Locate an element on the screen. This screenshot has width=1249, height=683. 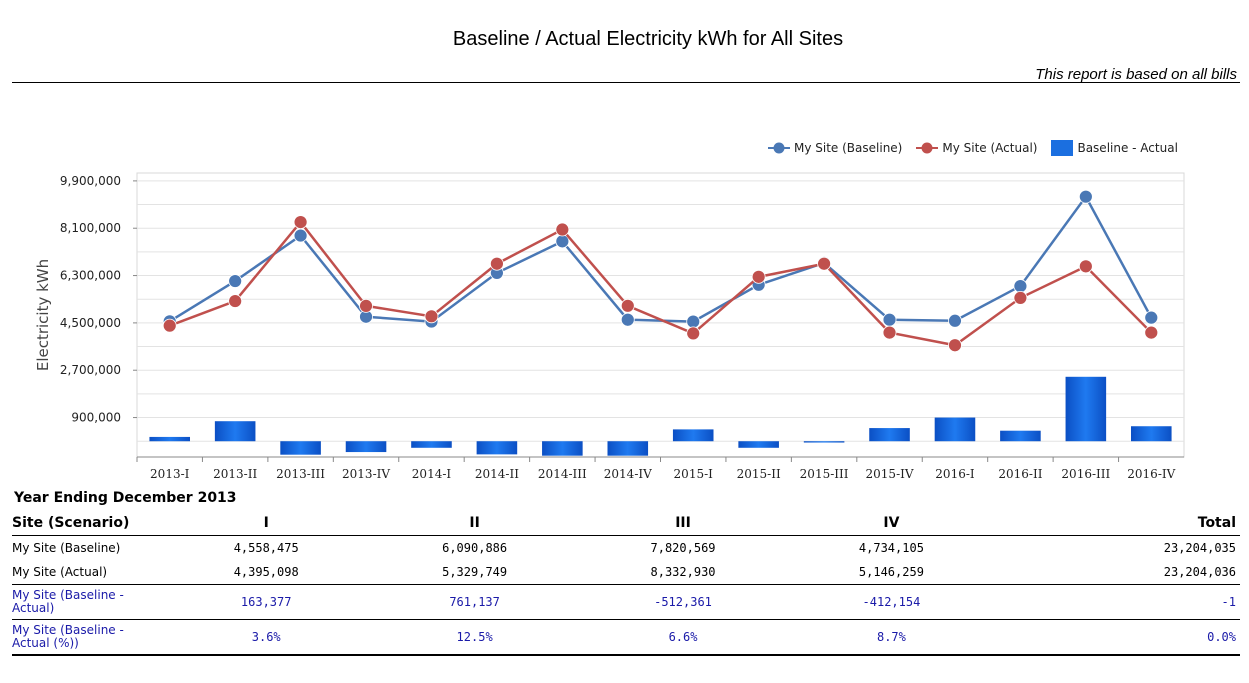
table-cell: 5,329,749 is located at coordinates (475, 572).